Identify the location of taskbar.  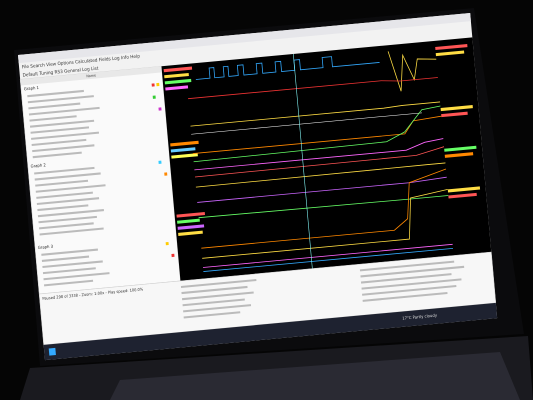
(270, 331).